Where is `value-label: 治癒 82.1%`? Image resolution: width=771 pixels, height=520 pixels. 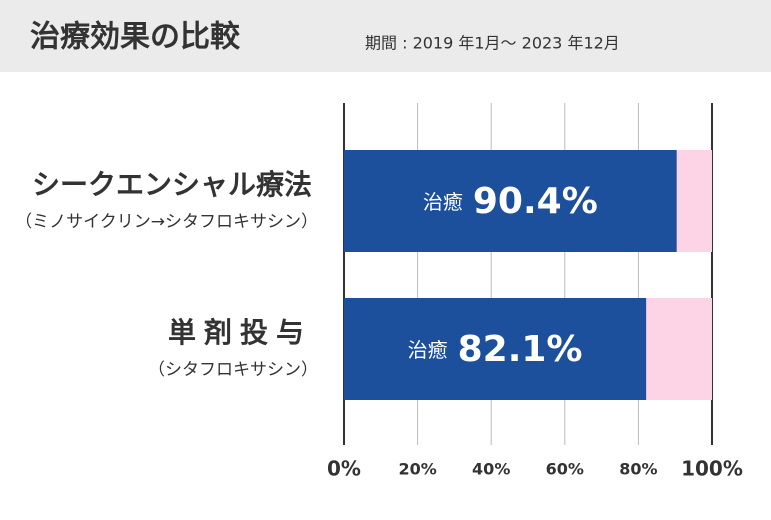 value-label: 治癒 82.1% is located at coordinates (495, 349).